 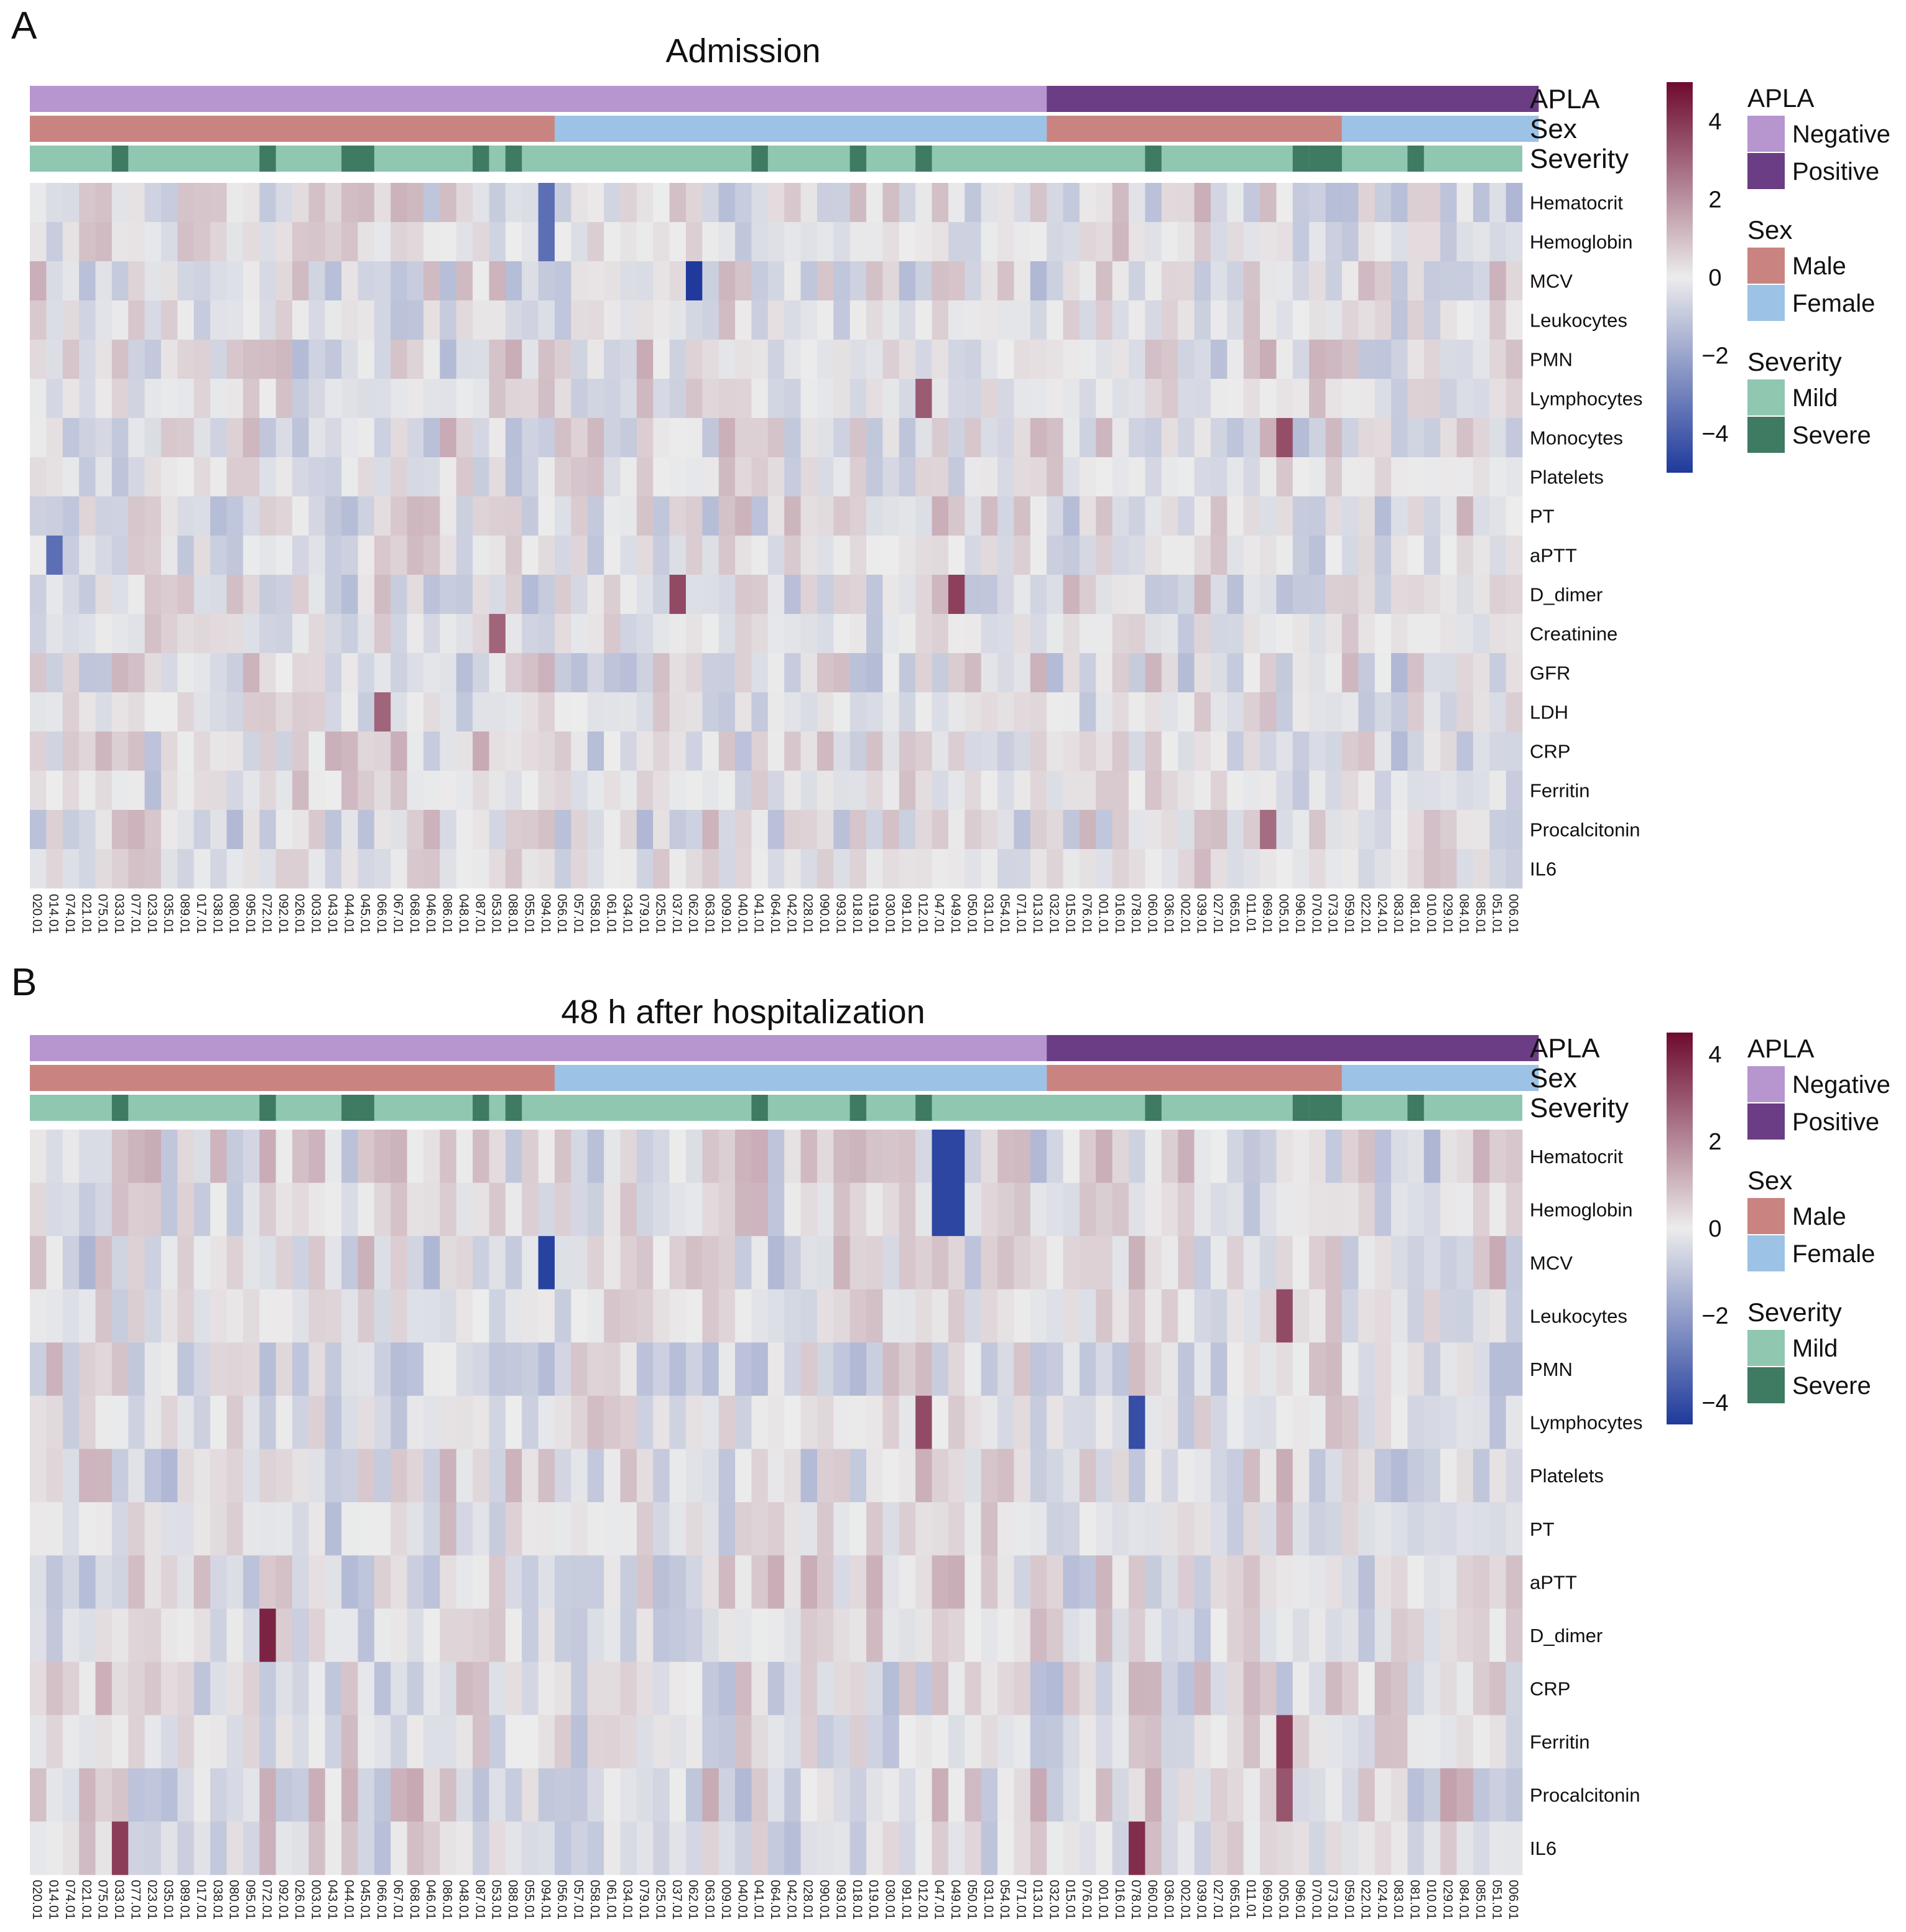 What do you see at coordinates (1836, 171) in the screenshot?
I see `legend-label-positive: Positive` at bounding box center [1836, 171].